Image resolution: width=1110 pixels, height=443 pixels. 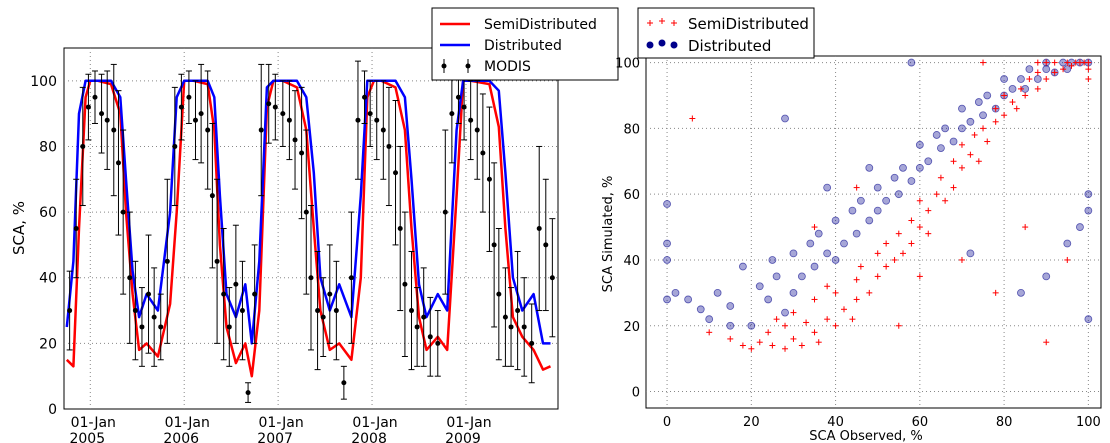 What do you see at coordinates (866, 436) in the screenshot?
I see `scatter-x-axis-label: SCA Observed, %` at bounding box center [866, 436].